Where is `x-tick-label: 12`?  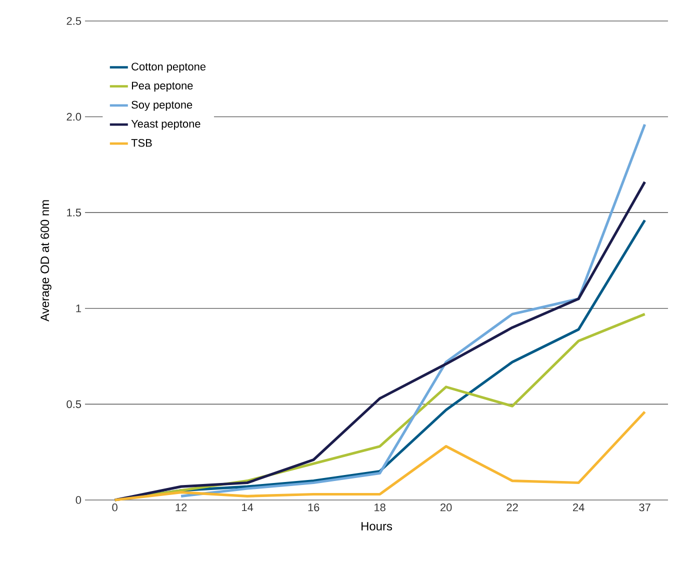 x-tick-label: 12 is located at coordinates (181, 508).